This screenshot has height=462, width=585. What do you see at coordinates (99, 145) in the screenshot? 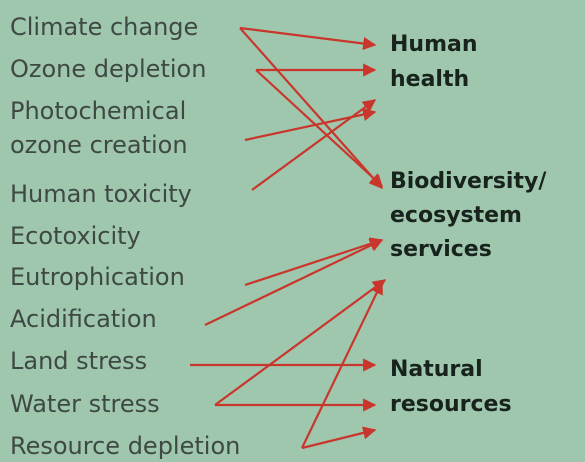
I see `impact-label: ozone creation` at bounding box center [99, 145].